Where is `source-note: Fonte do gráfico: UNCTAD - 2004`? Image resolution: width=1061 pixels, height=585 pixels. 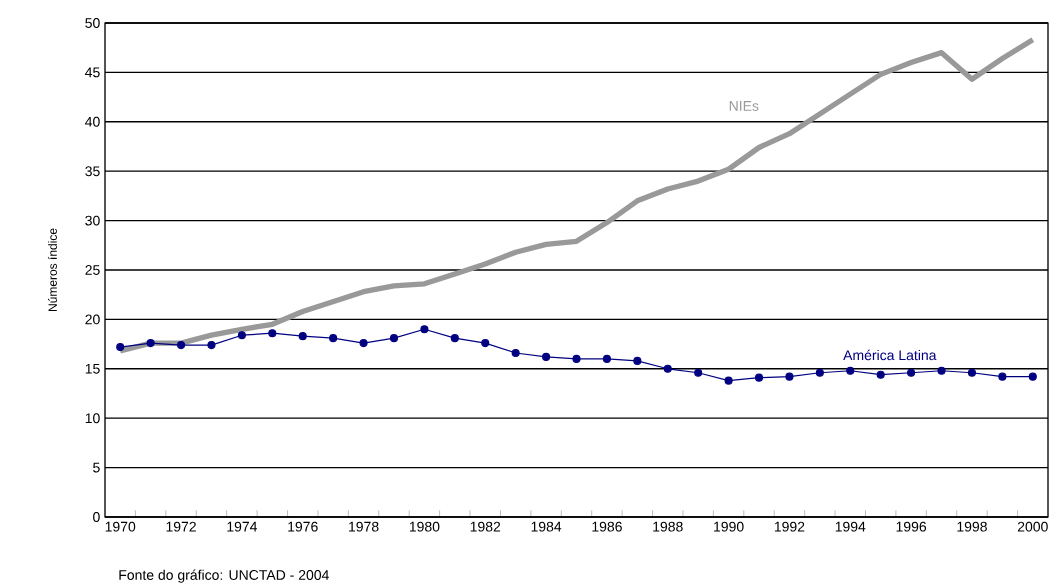
source-note: Fonte do gráfico: UNCTAD - 2004 is located at coordinates (224, 576).